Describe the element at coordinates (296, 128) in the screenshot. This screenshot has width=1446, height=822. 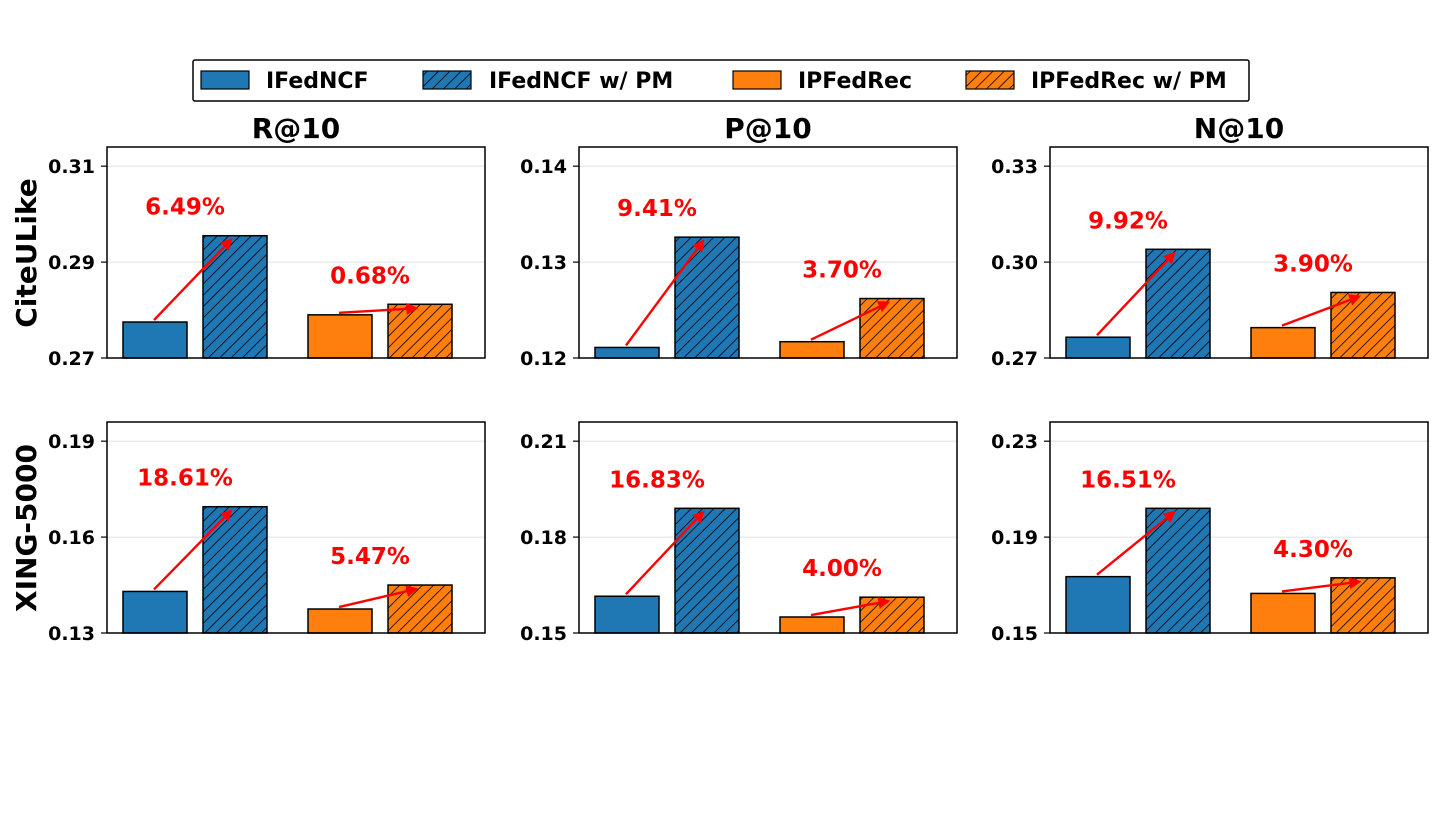
I see `column-title-r10: R@10` at that location.